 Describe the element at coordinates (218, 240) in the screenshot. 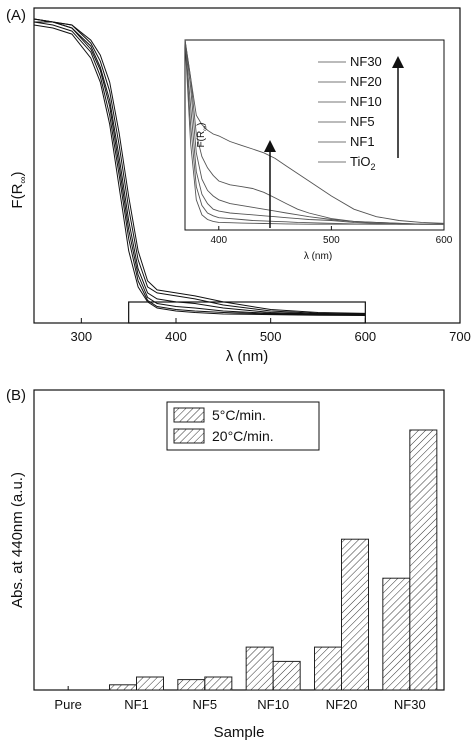

I see `inset-x-tick-label: 400` at that location.